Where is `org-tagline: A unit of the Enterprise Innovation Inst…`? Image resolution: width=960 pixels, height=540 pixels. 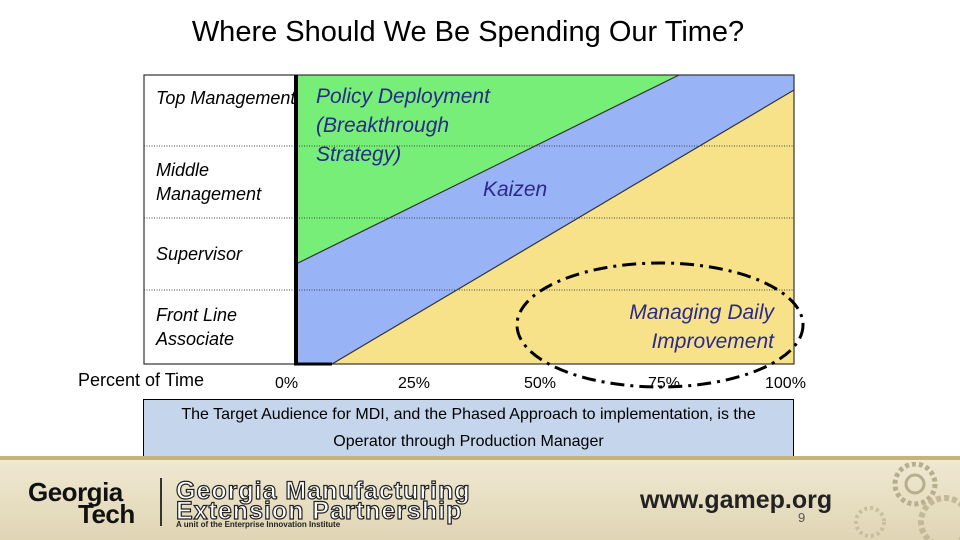 org-tagline: A unit of the Enterprise Innovation Inst… is located at coordinates (258, 524).